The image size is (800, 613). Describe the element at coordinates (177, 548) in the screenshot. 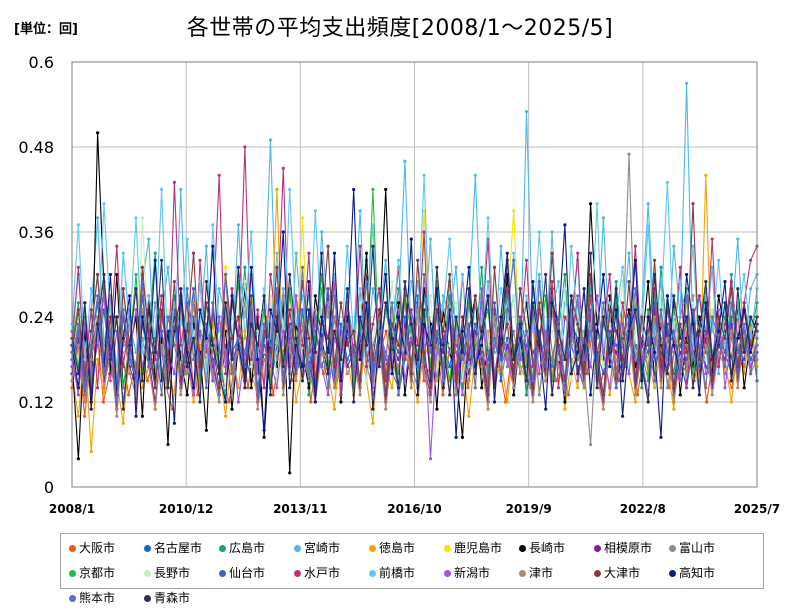

I see `legend-item: 名古屋市` at that location.